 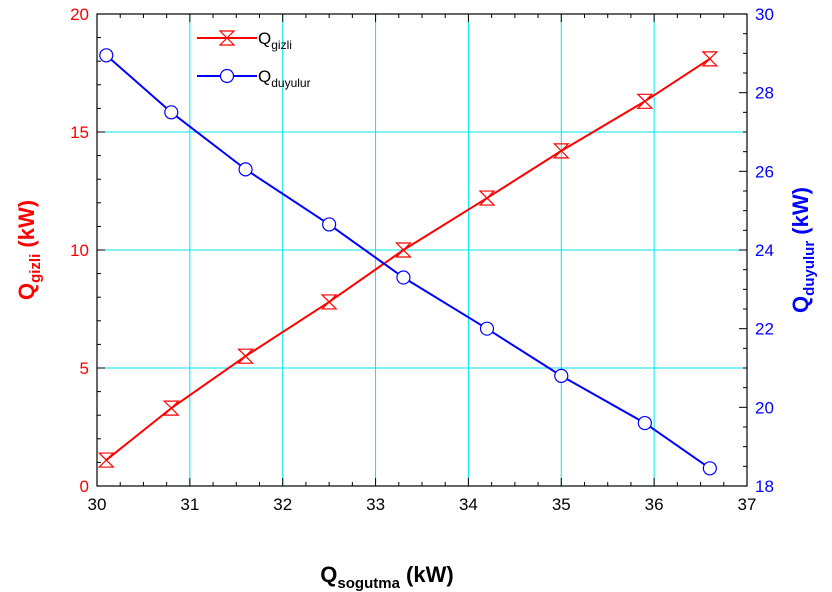 I want to click on left-y-tick-label: 0, so click(x=84, y=486).